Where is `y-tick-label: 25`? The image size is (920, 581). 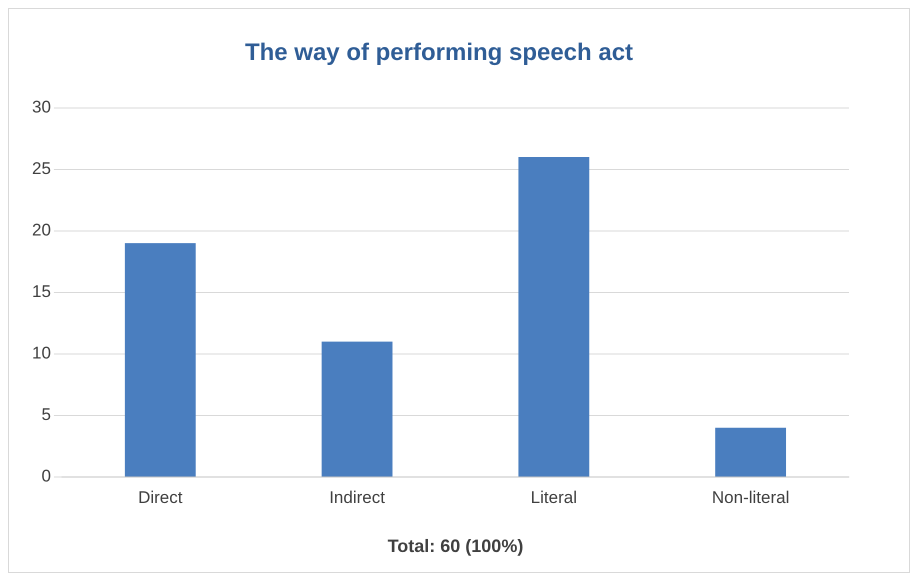
y-tick-label: 25 is located at coordinates (41, 168).